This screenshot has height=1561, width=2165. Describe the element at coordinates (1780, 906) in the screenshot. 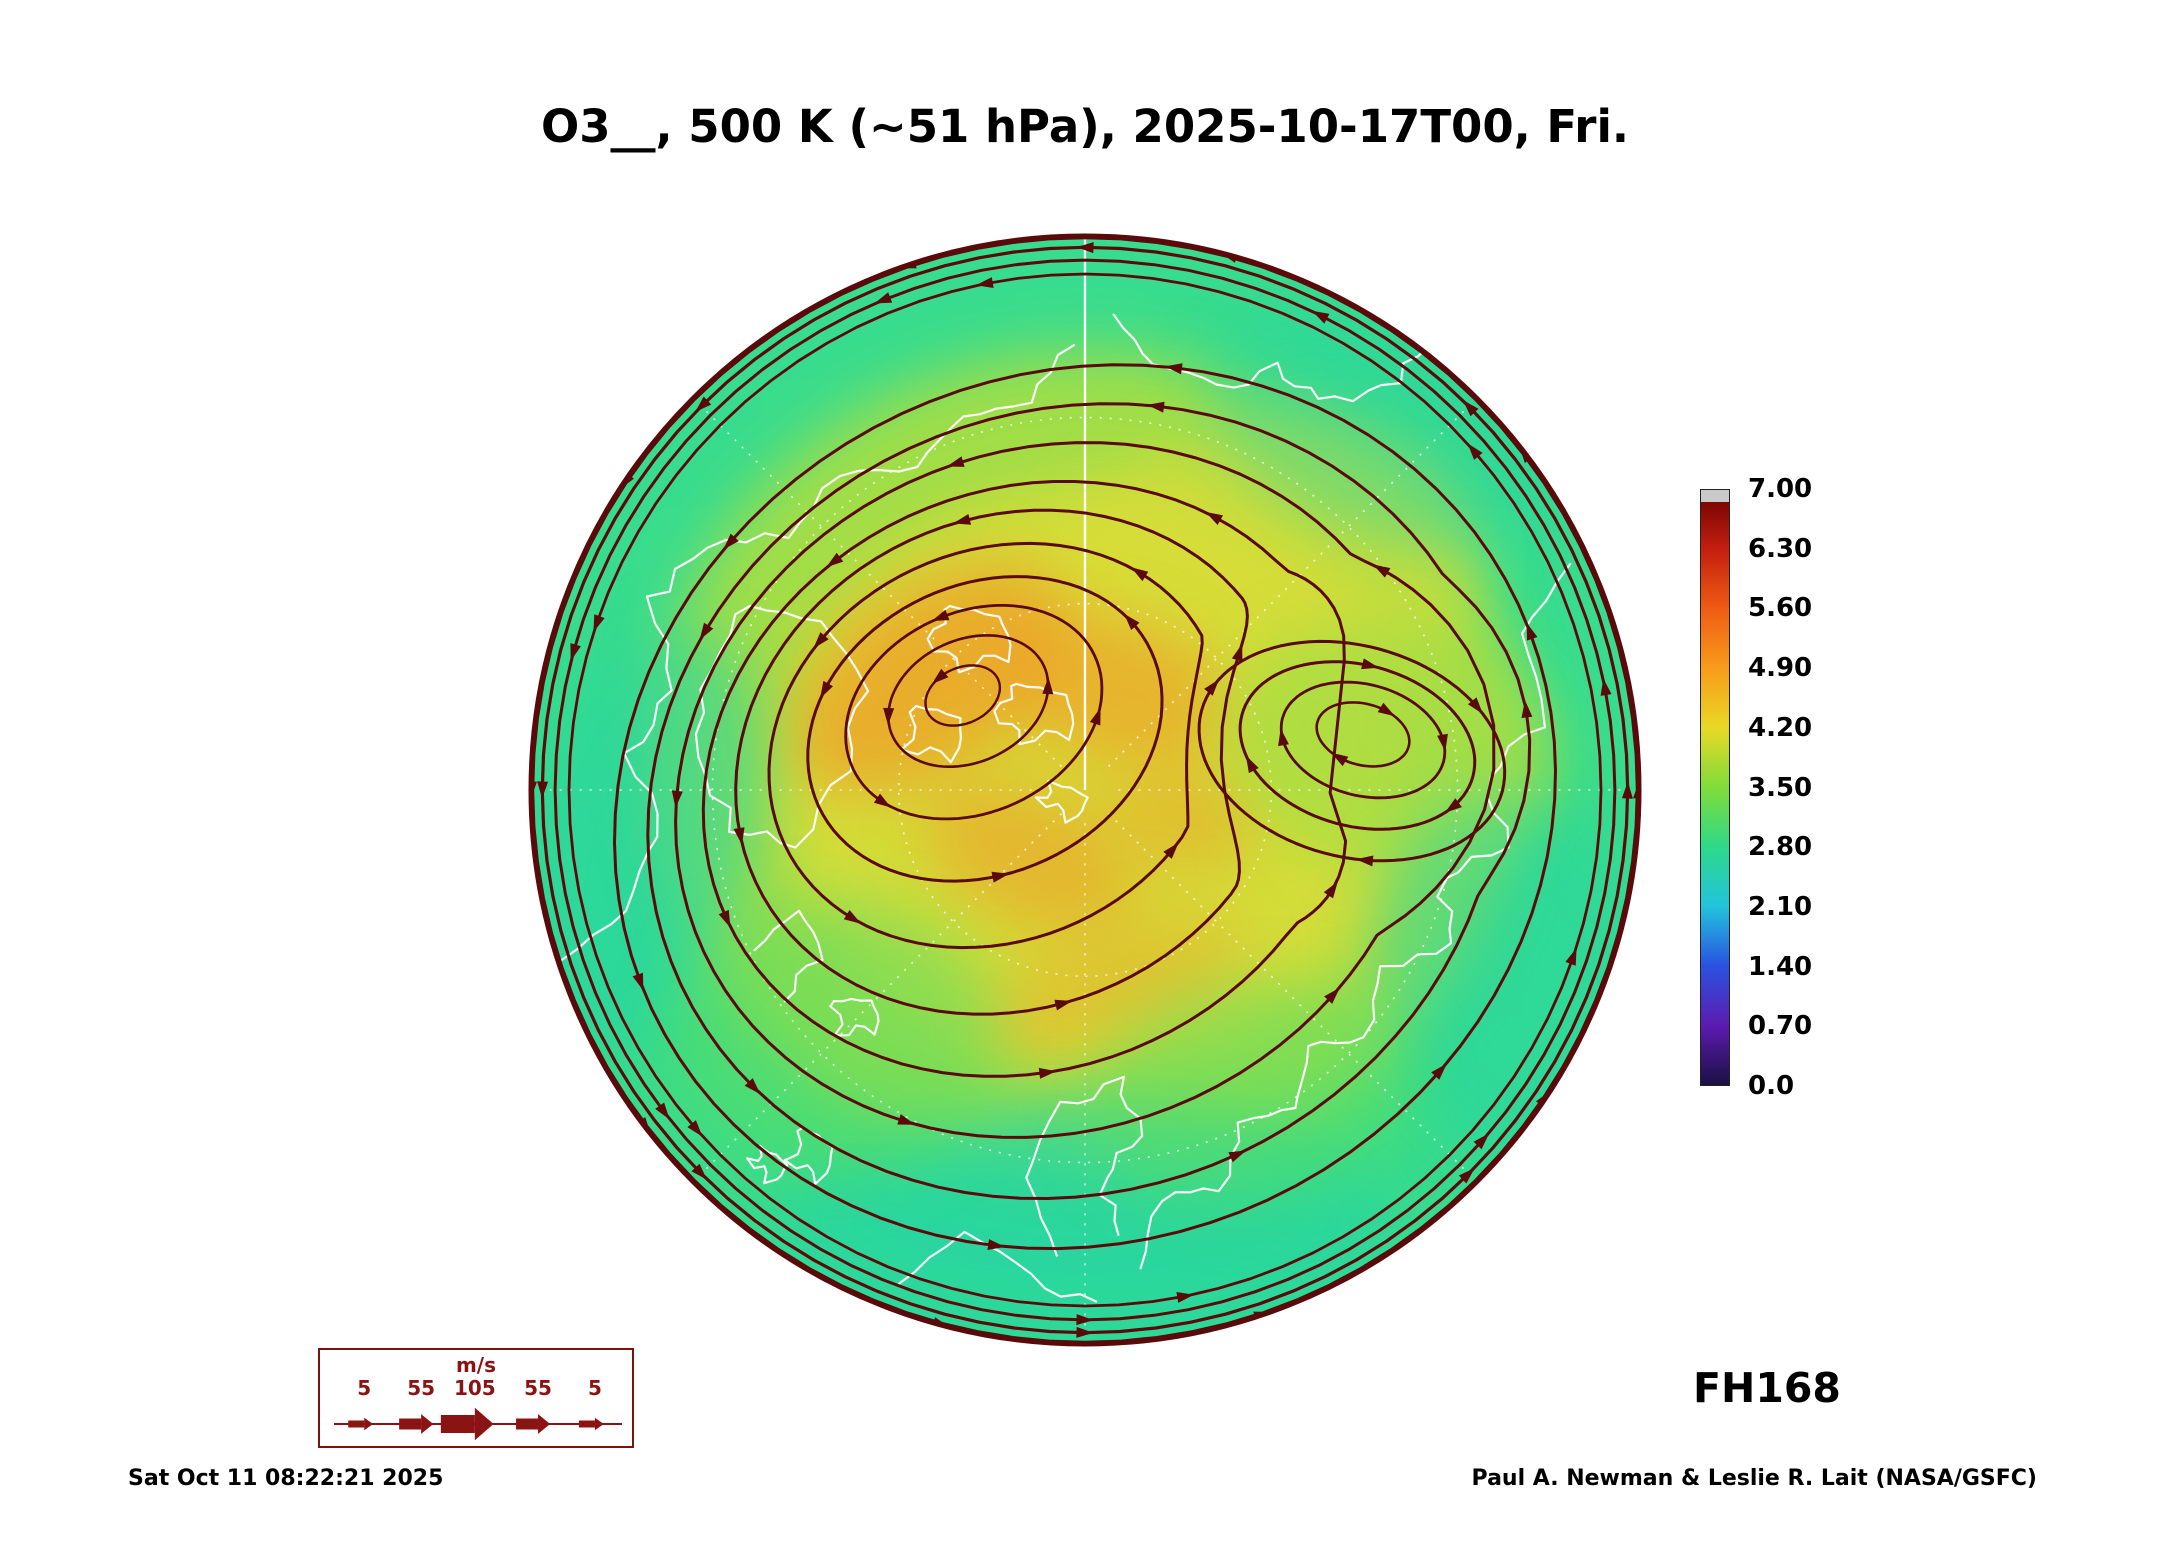

I see `colorbar-tick-label: 2.10` at that location.